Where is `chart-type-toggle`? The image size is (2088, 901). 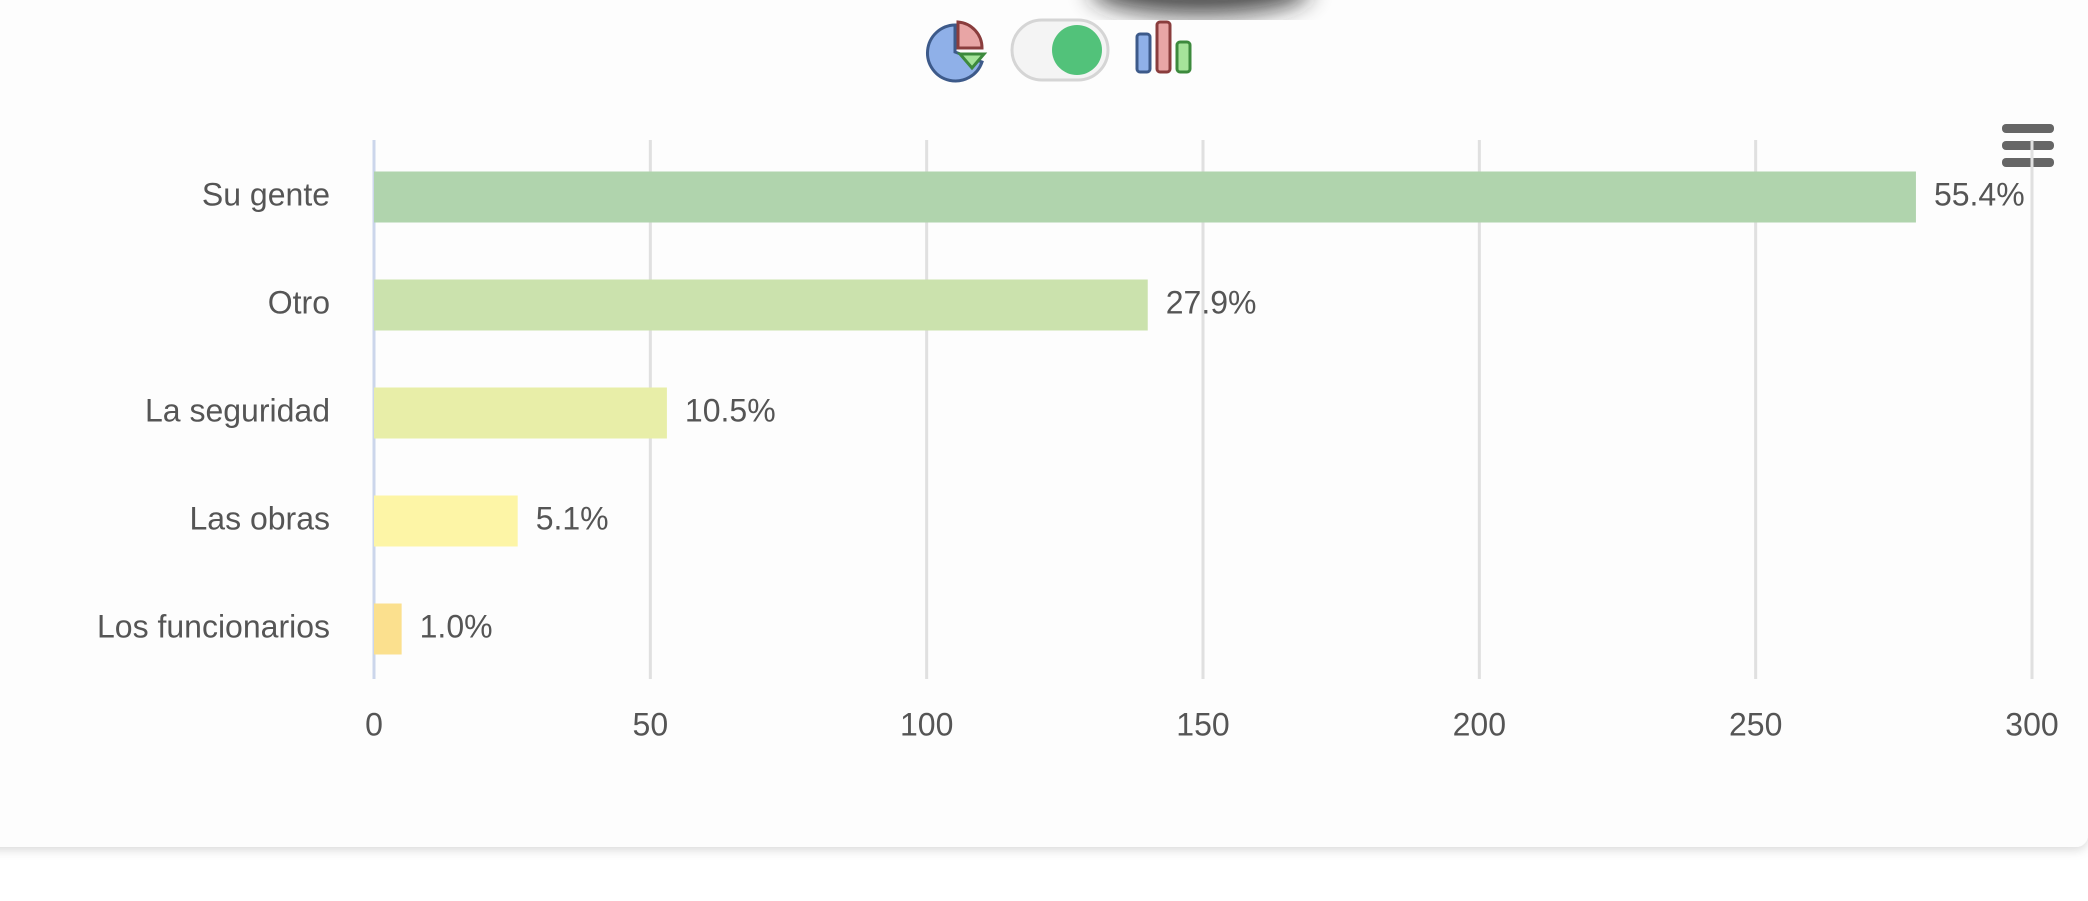 chart-type-toggle is located at coordinates (1060, 50).